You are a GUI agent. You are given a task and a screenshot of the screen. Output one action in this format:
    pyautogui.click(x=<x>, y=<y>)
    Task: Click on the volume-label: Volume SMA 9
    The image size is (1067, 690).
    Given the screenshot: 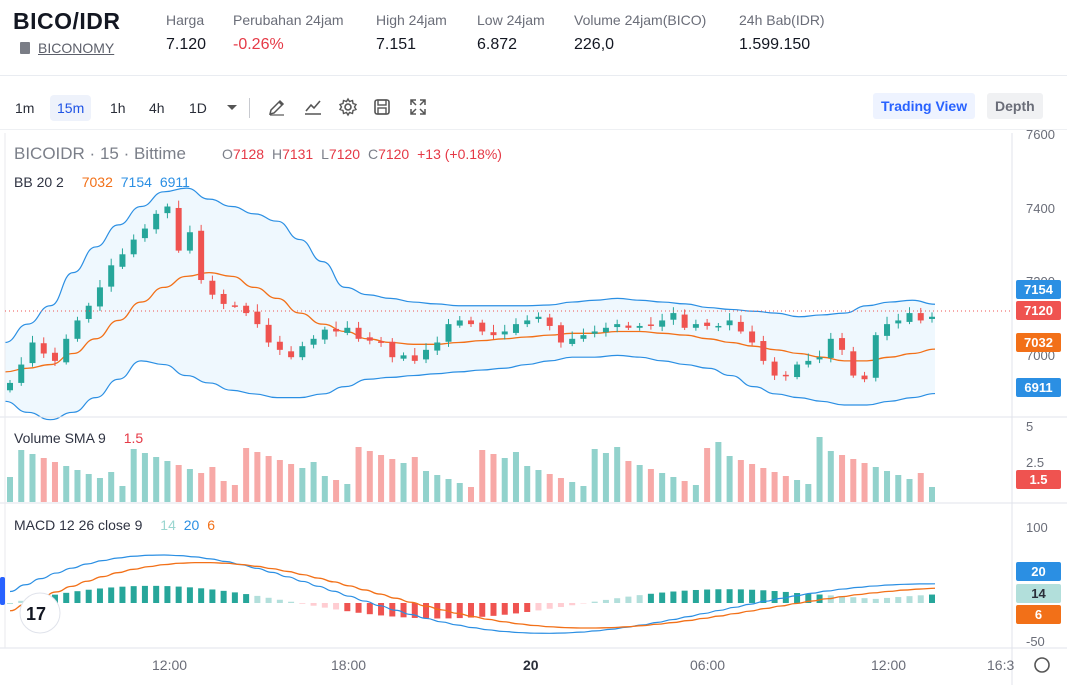 What is the action you would take?
    pyautogui.click(x=60, y=438)
    